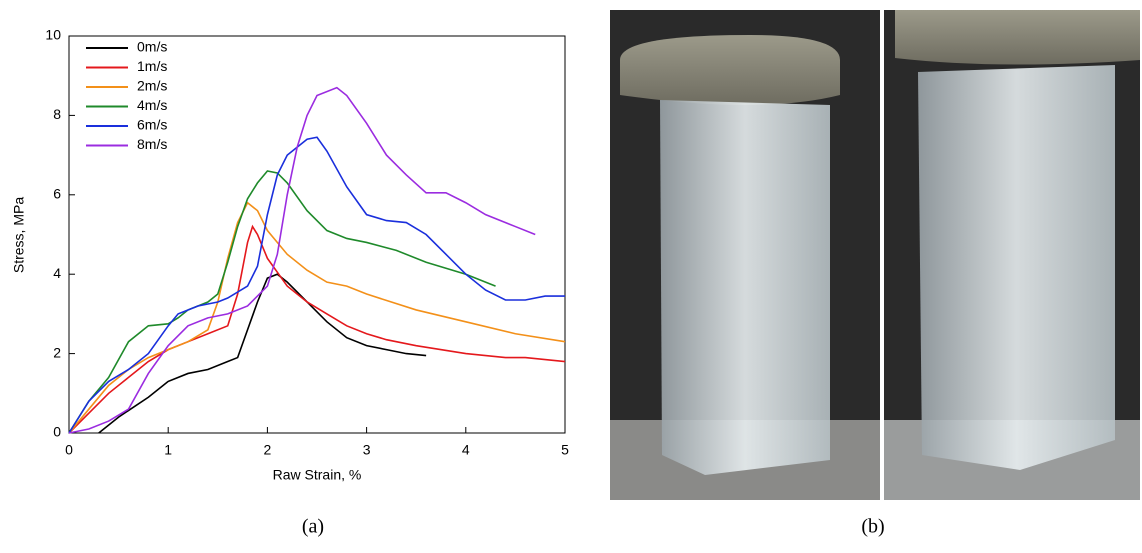 Image resolution: width=1142 pixels, height=553 pixels. What do you see at coordinates (152, 86) in the screenshot?
I see `legend-label: 2m/s` at bounding box center [152, 86].